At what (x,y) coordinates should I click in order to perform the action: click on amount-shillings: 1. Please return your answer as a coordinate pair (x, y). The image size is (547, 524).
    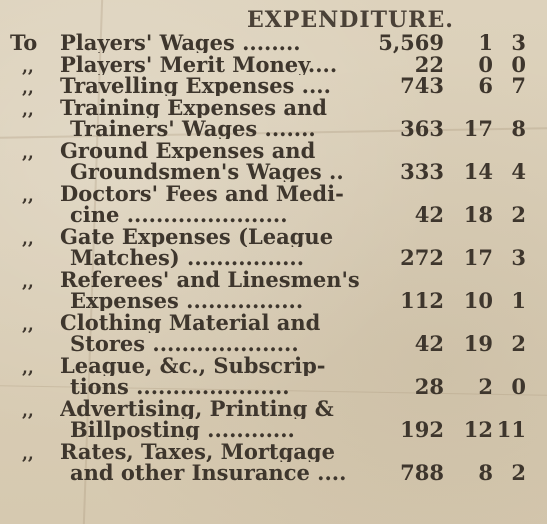
    Looking at the image, I should click on (485, 43).